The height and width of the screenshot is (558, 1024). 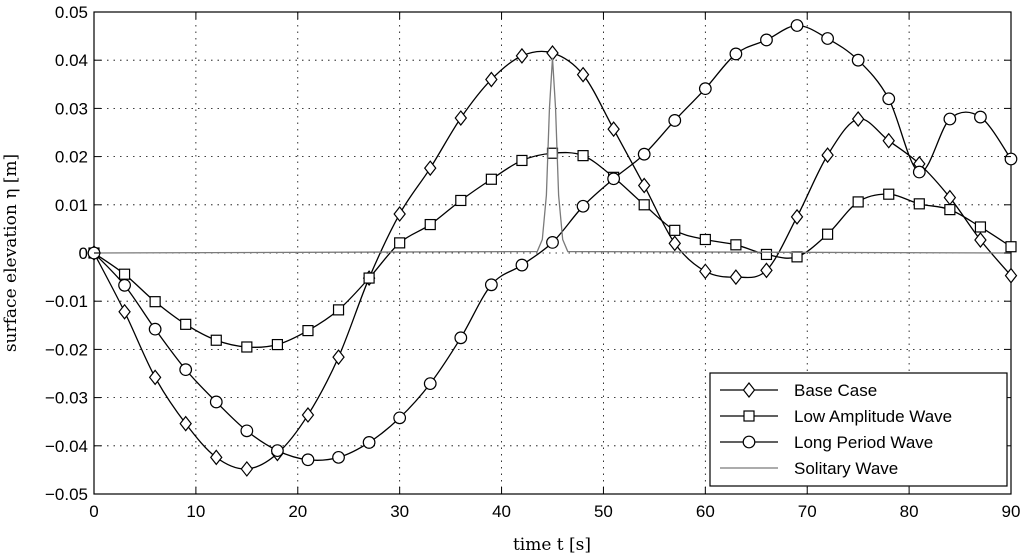 What do you see at coordinates (93, 511) in the screenshot?
I see `x-tick-label: 0` at bounding box center [93, 511].